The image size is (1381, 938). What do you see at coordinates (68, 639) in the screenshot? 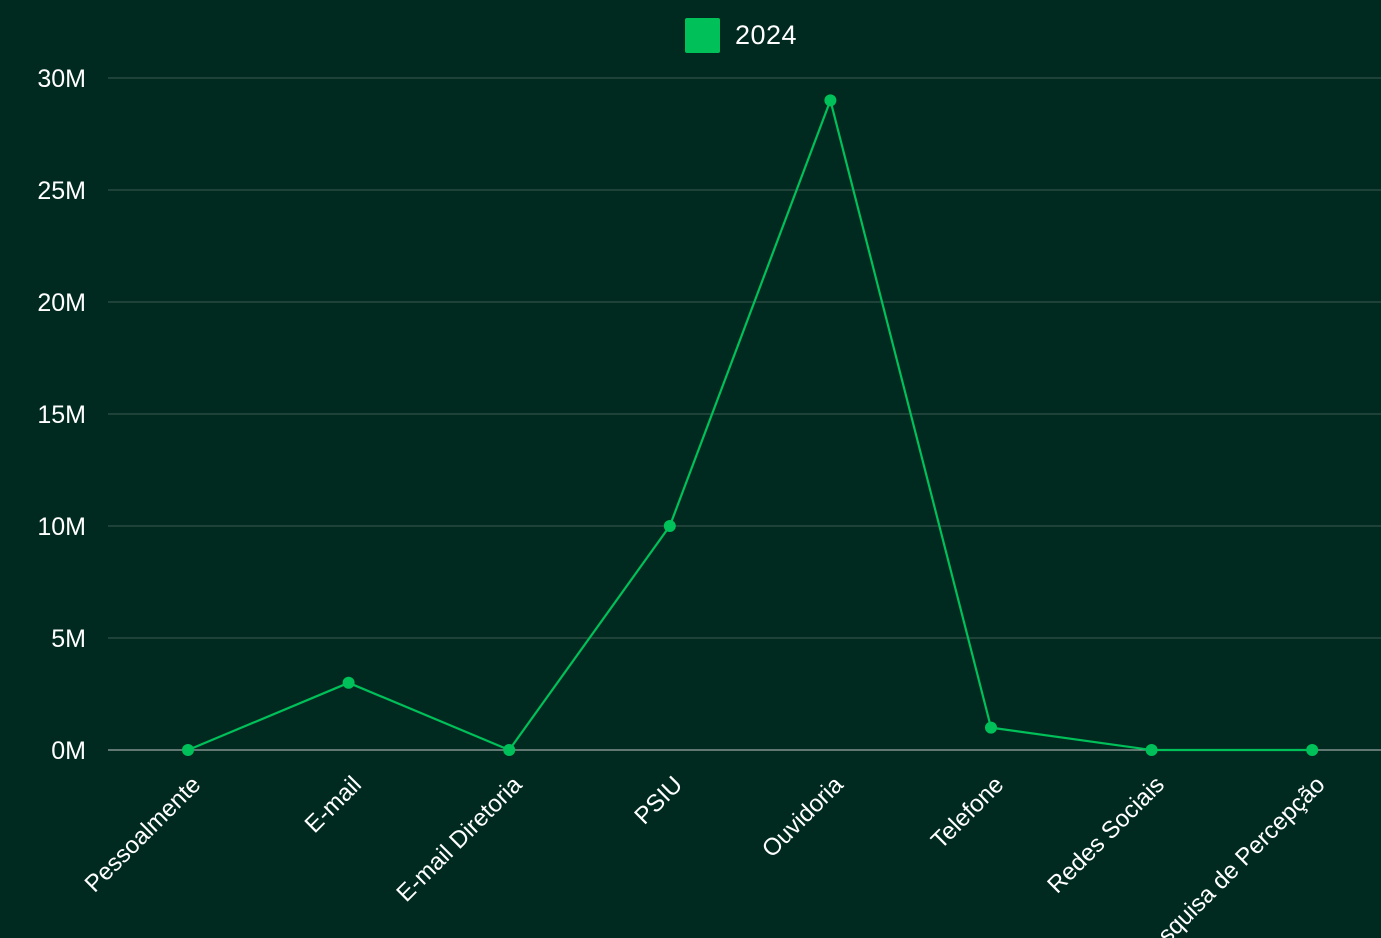
I see `y-tick-label: 5M` at bounding box center [68, 639].